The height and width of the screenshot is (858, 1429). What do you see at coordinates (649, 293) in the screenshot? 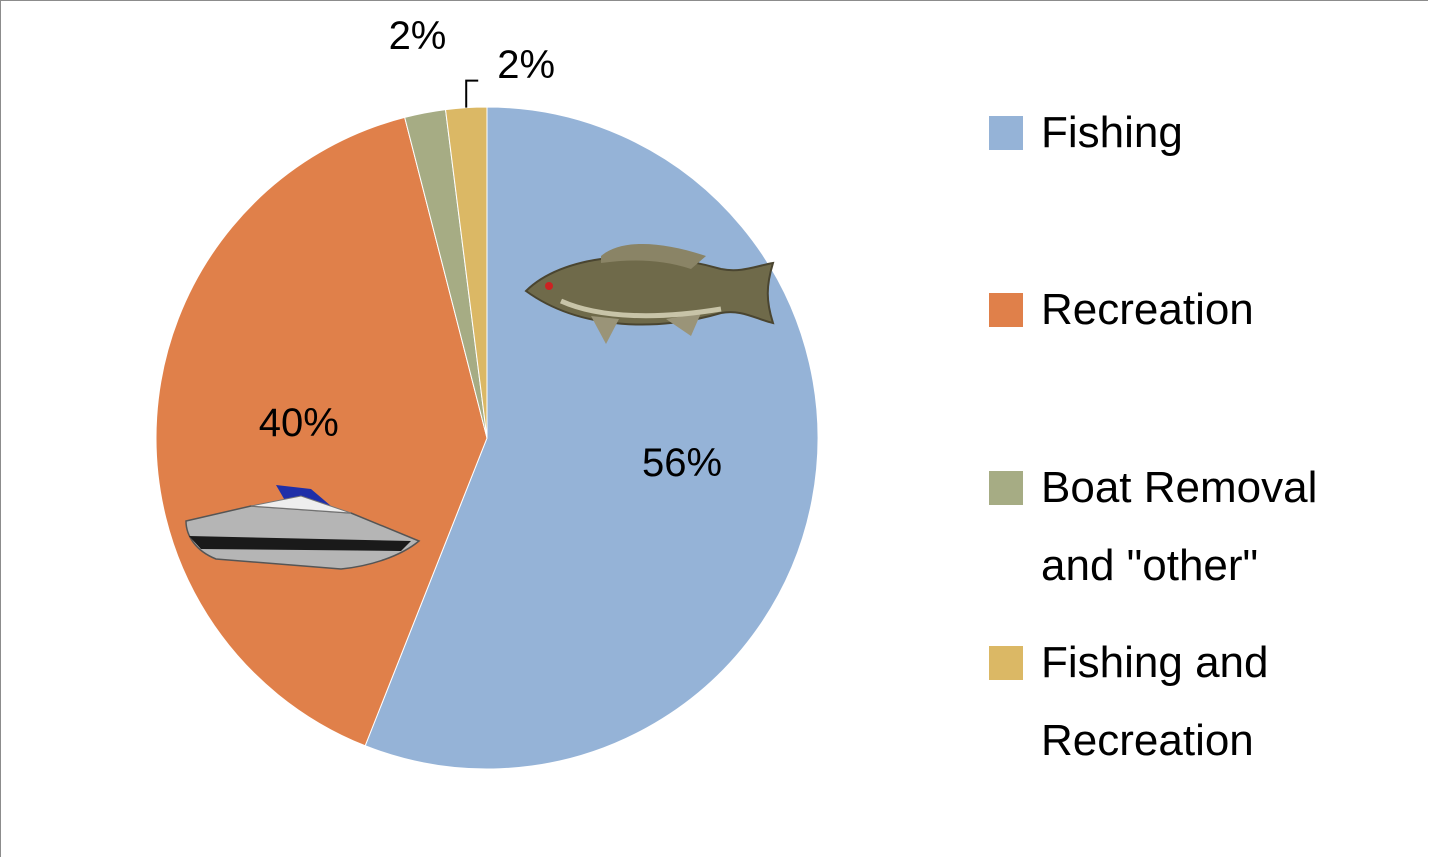
I see `fish-illustration` at bounding box center [649, 293].